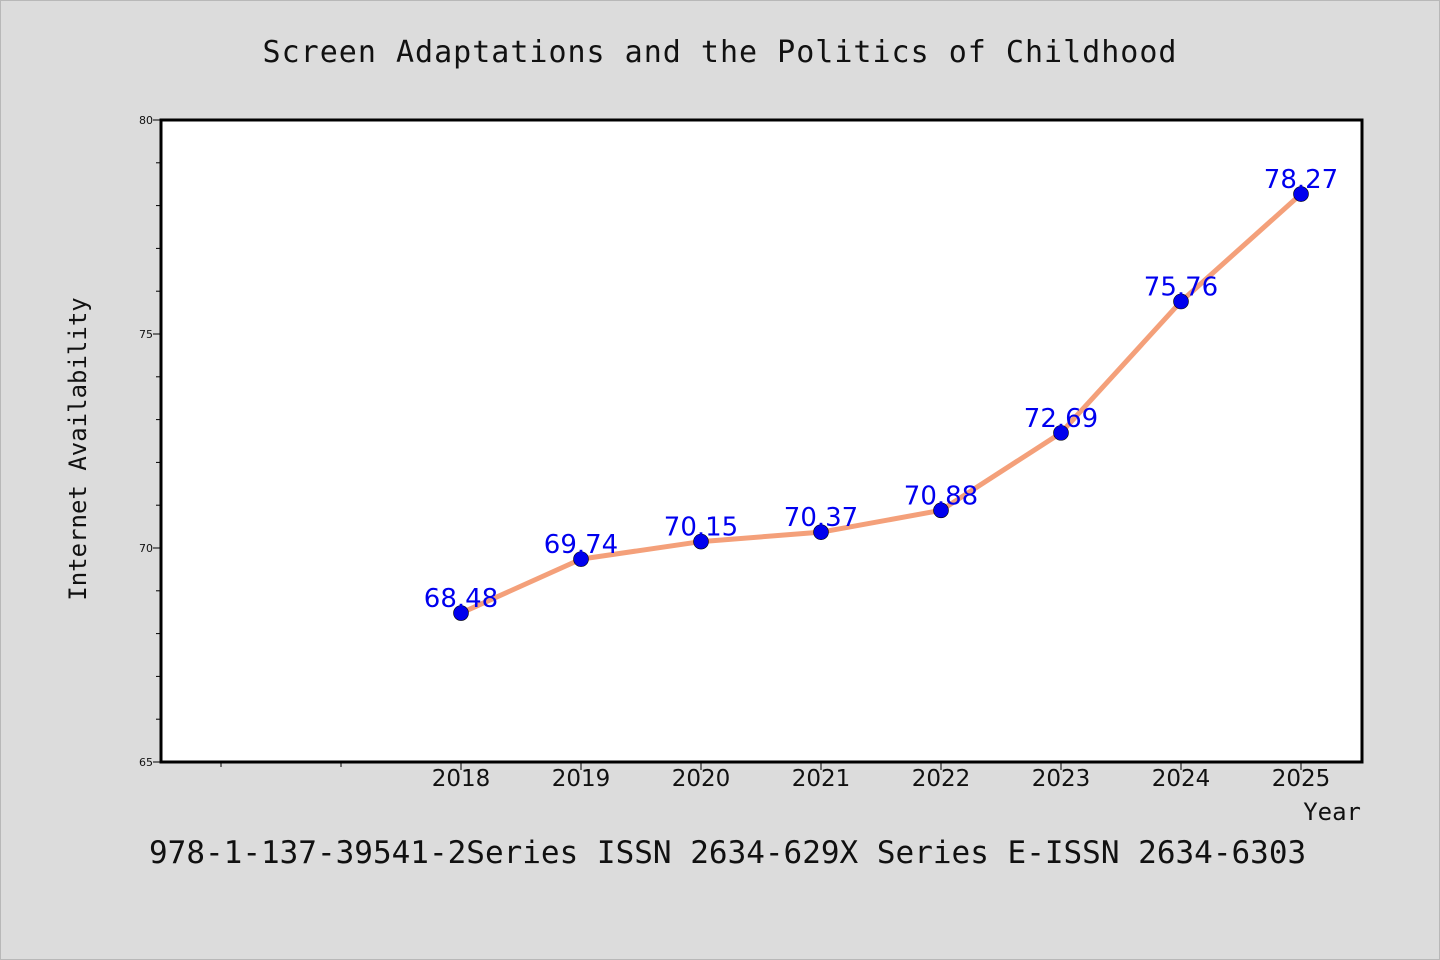 Image resolution: width=1440 pixels, height=960 pixels. What do you see at coordinates (1332, 812) in the screenshot?
I see `x-axis-label: Year` at bounding box center [1332, 812].